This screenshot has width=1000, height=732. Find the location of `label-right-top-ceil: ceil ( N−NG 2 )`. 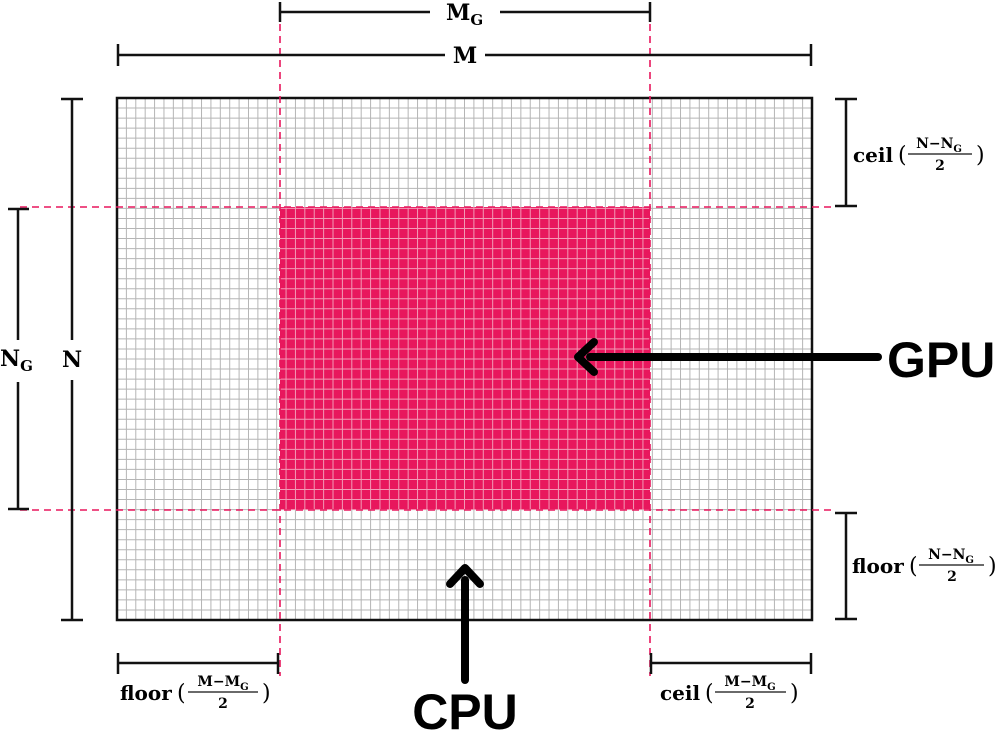

label-right-top-ceil: ceil ( N−NG 2 ) is located at coordinates (919, 155).